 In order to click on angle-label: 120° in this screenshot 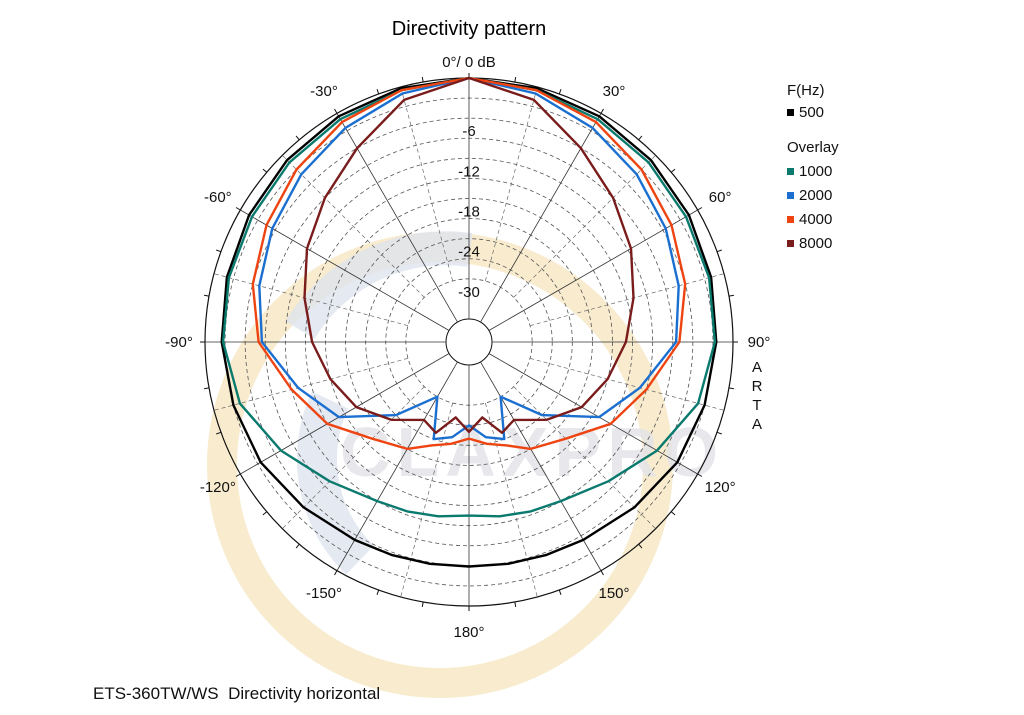, I will do `click(720, 487)`.